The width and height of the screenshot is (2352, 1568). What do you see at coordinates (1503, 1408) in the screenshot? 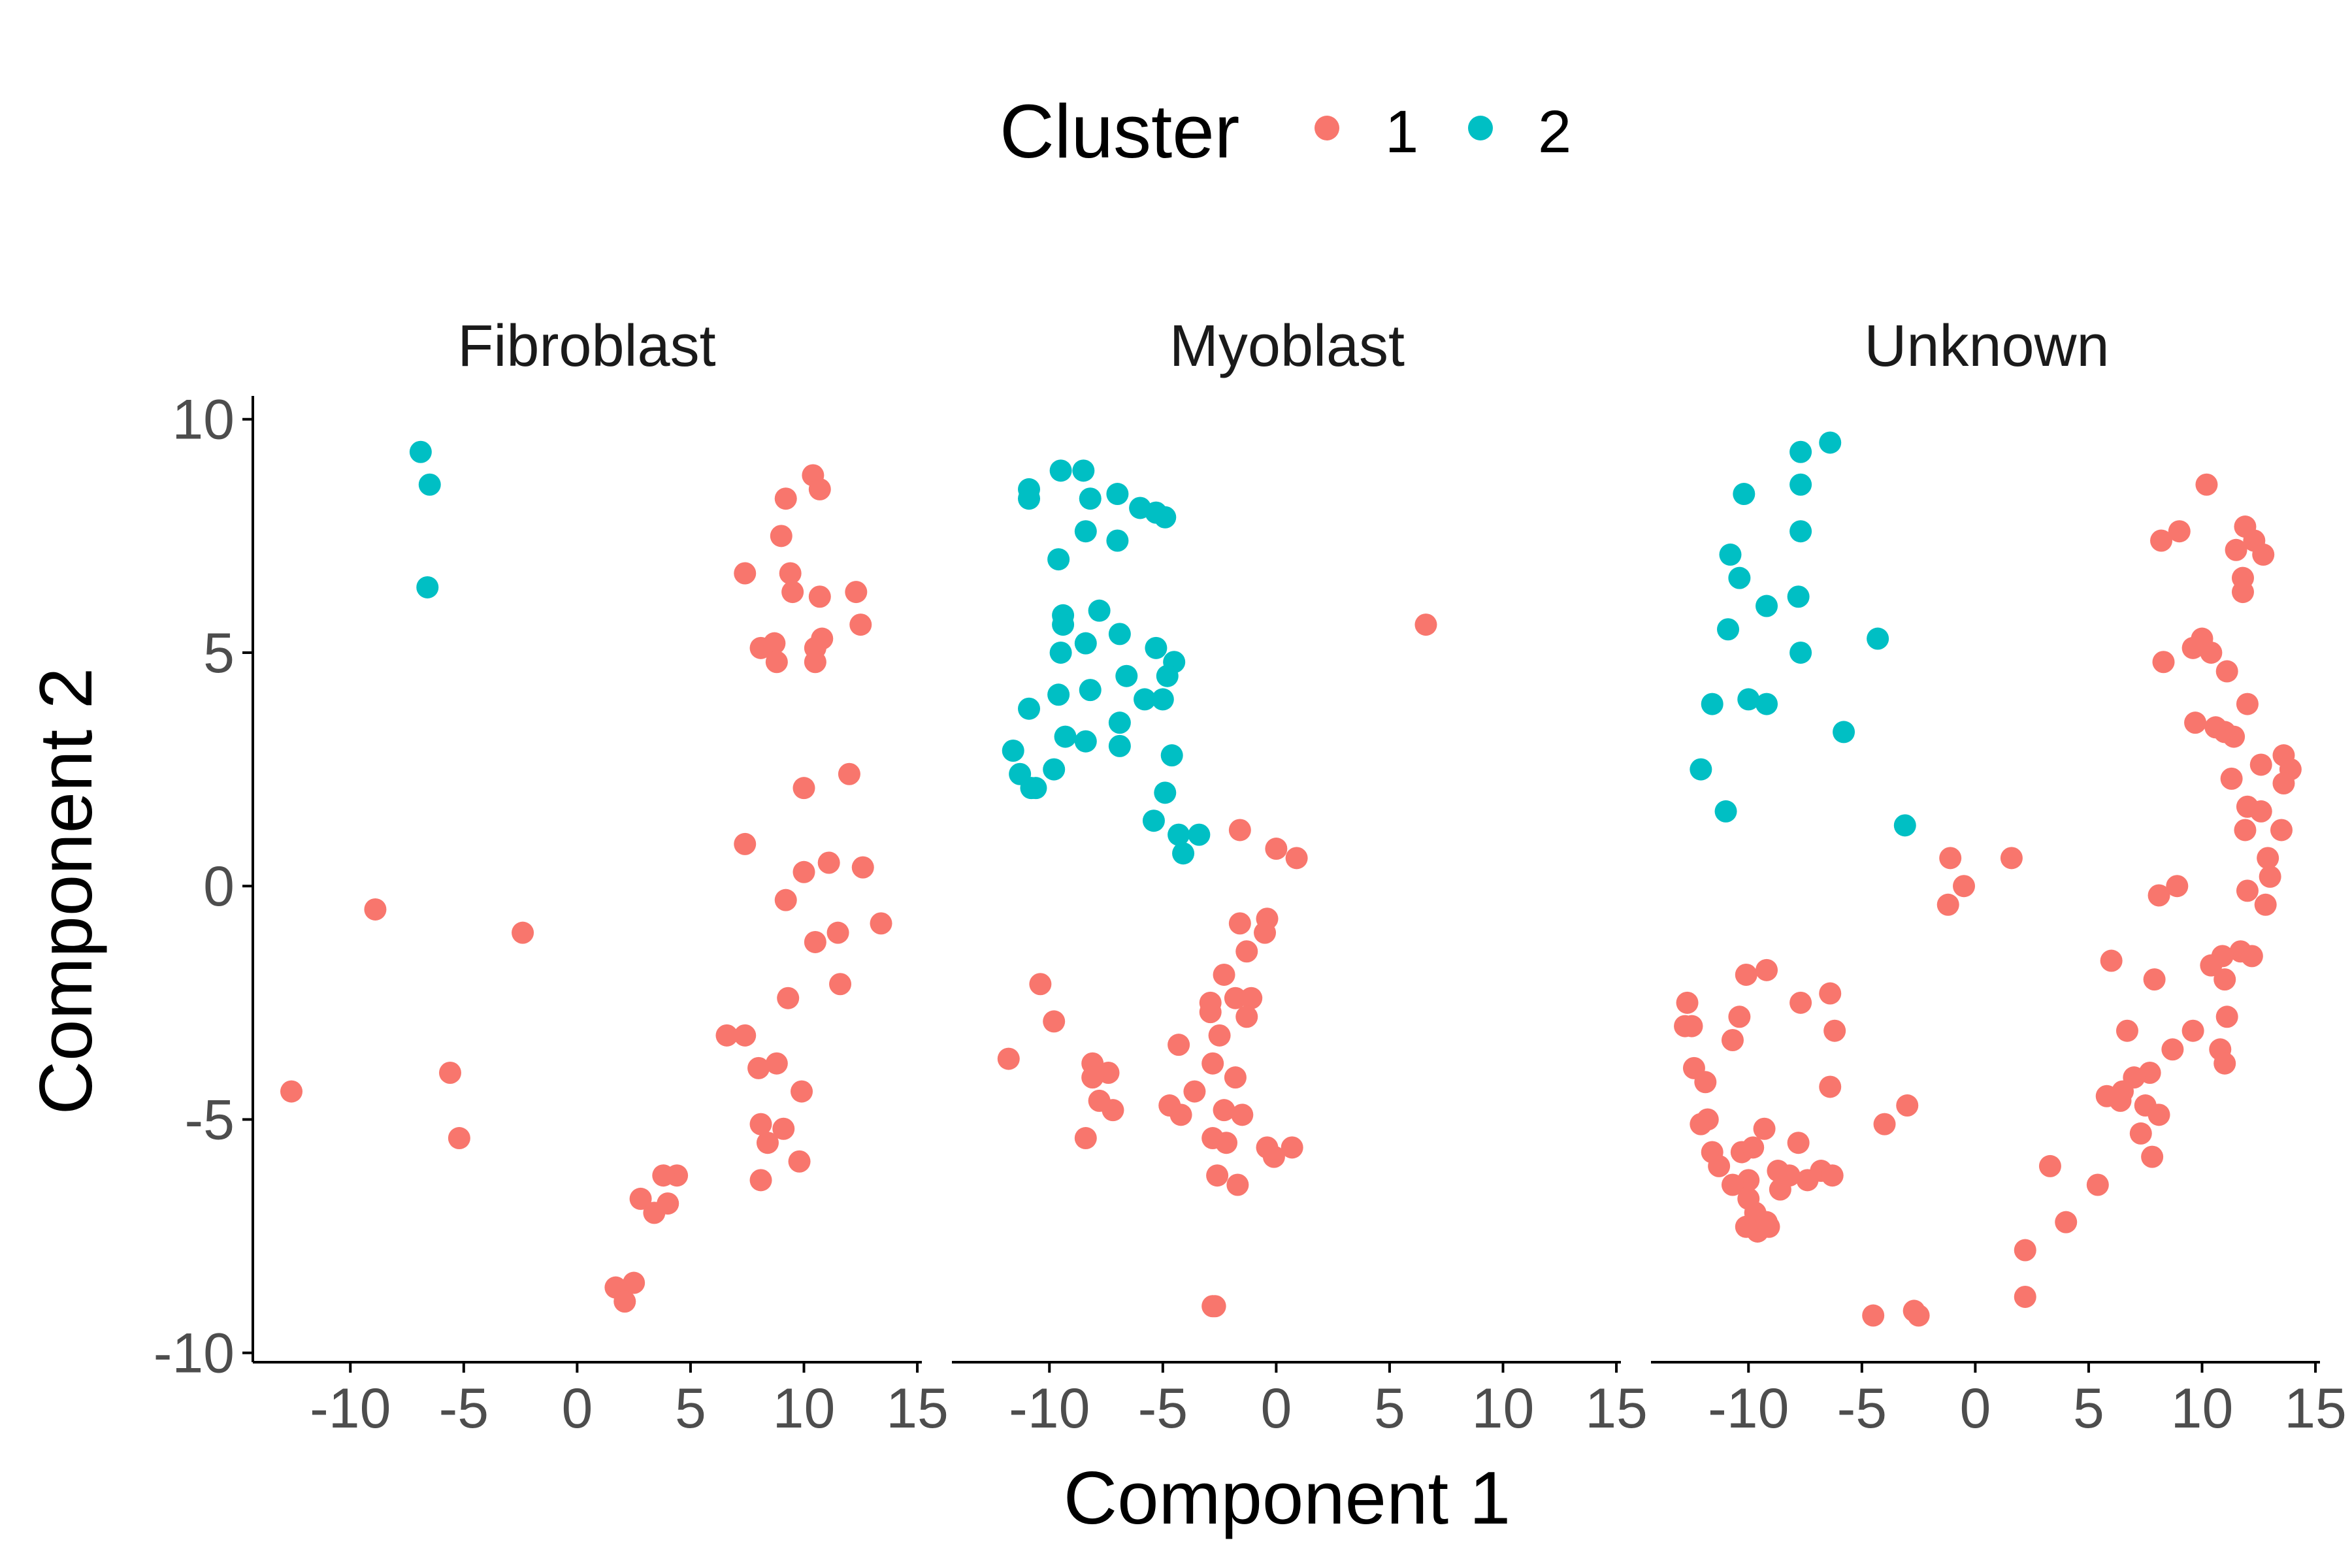
I see `x-tick-label: 10` at bounding box center [1503, 1408].